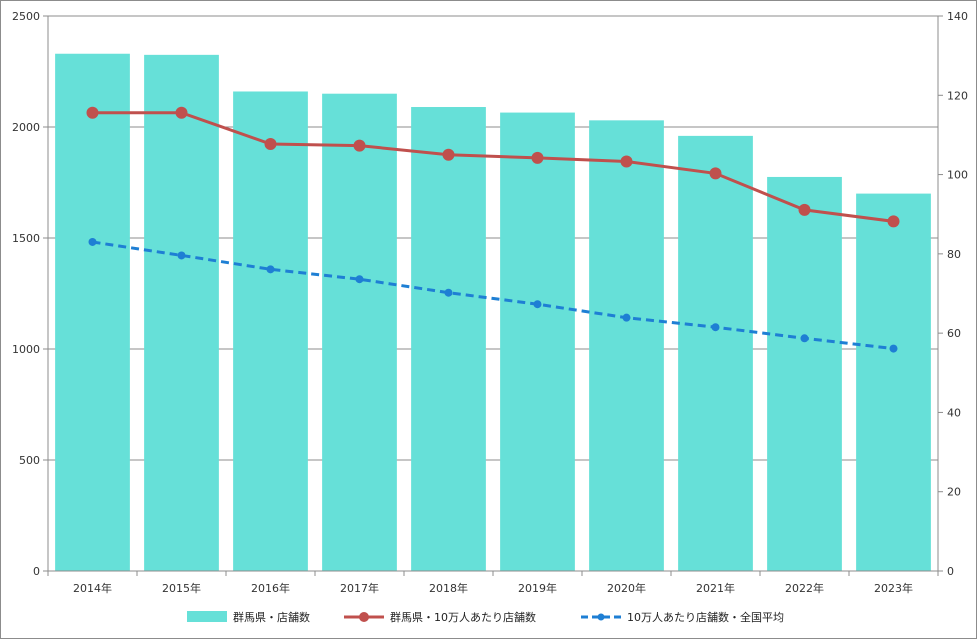 The width and height of the screenshot is (977, 639). Describe the element at coordinates (537, 157) in the screenshot. I see `point-gunma-2019年` at that location.